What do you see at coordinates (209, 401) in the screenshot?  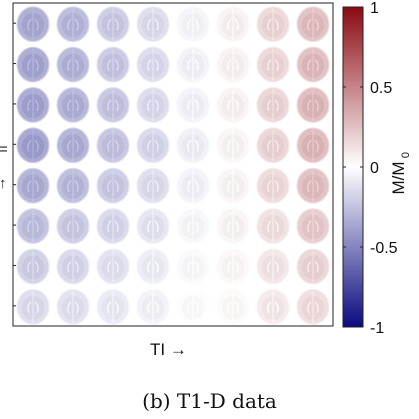 I see `figure-caption: (b) T1-D data` at bounding box center [209, 401].